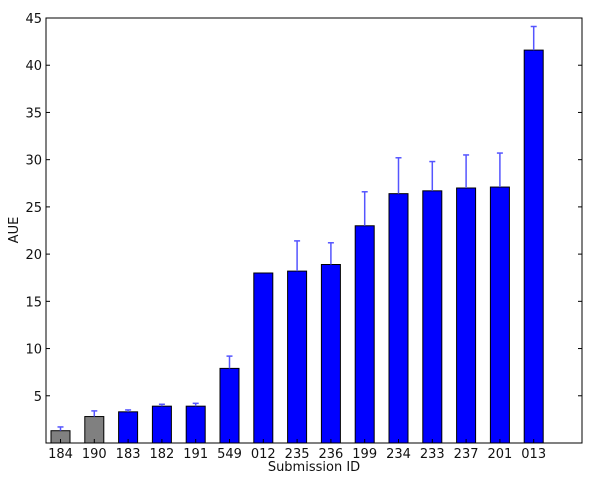 Image resolution: width=596 pixels, height=477 pixels. I want to click on x-tick-label-012: 012, so click(263, 454).